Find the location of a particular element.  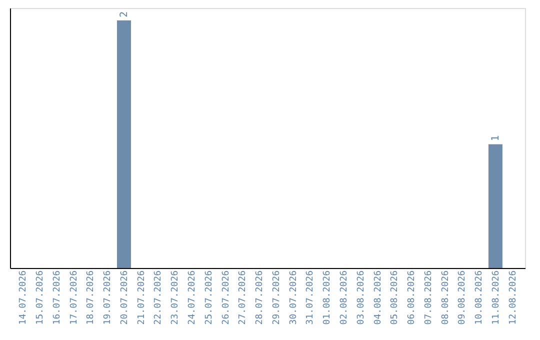

x-tick-label: 16.07.2026 is located at coordinates (57, 297).